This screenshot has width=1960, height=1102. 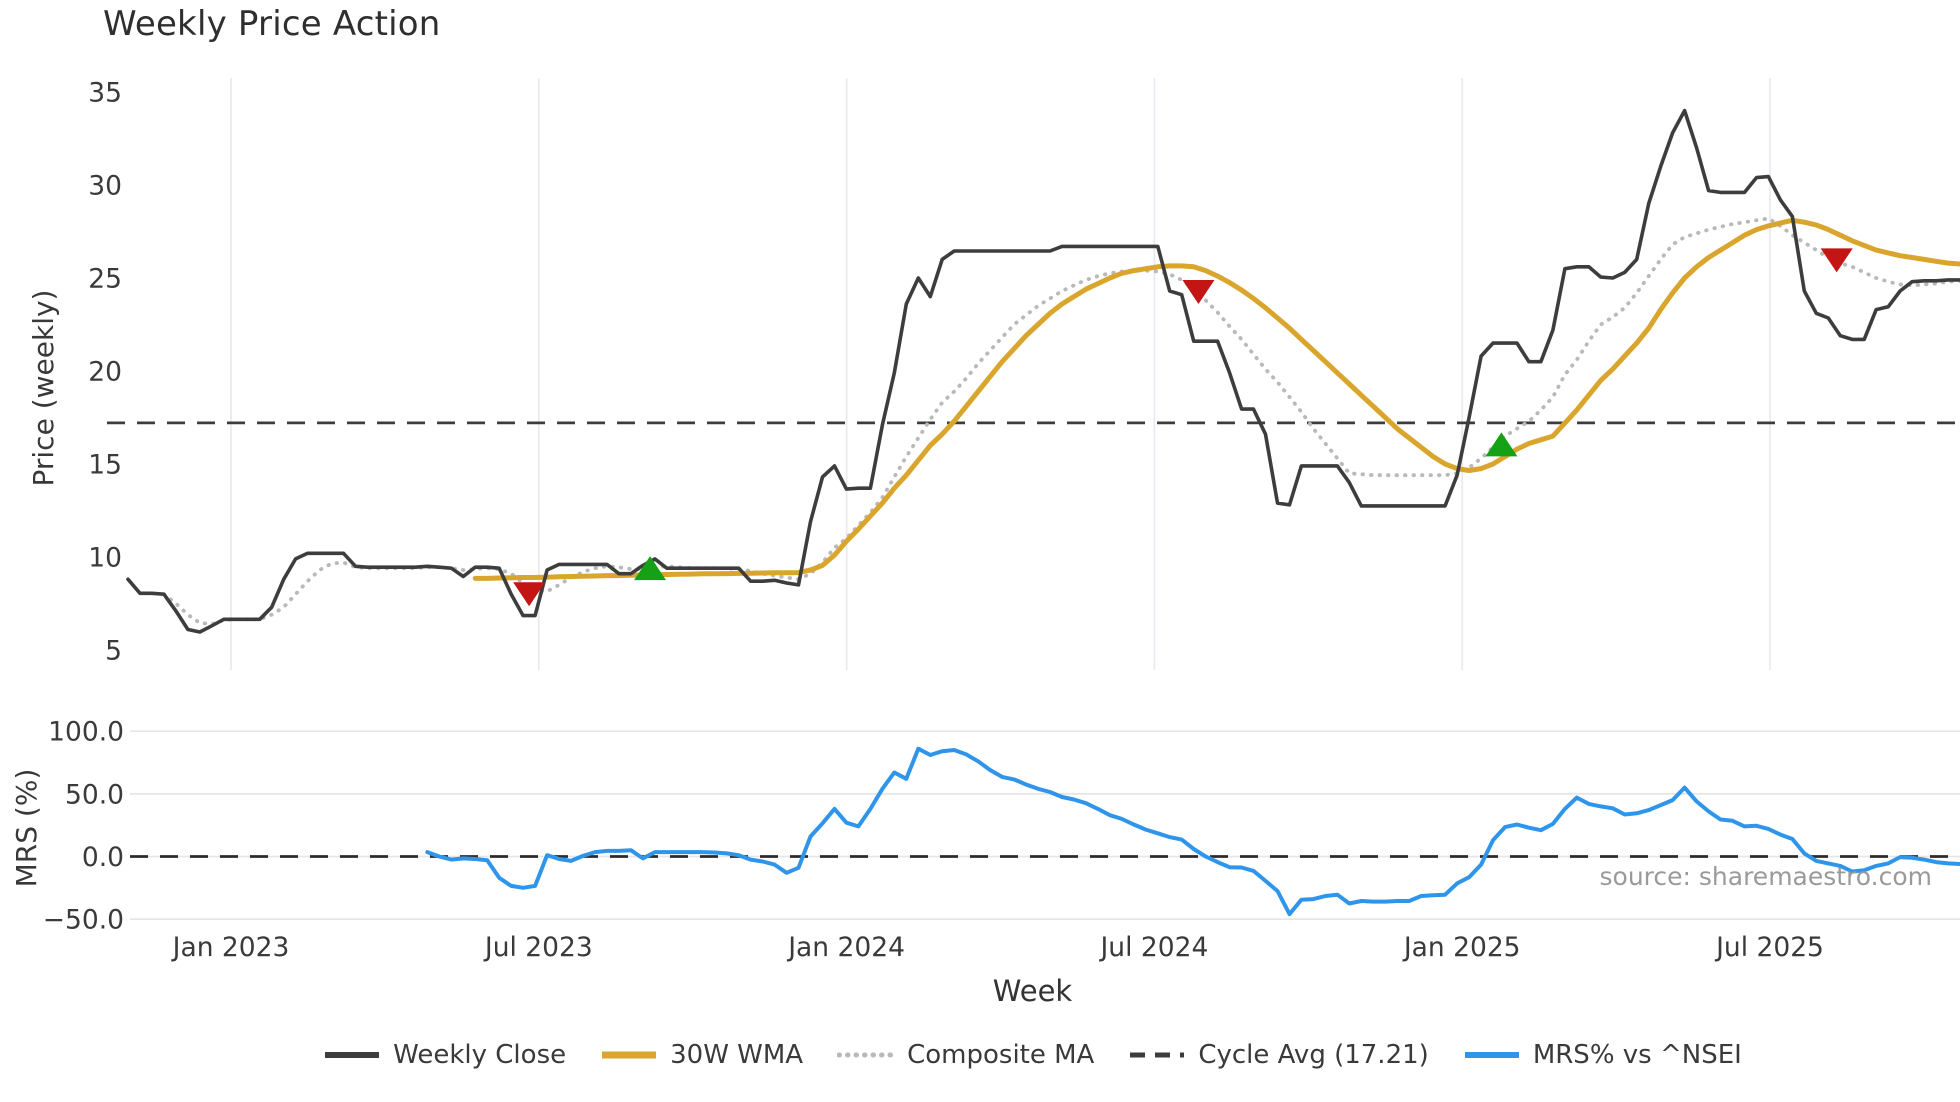 I want to click on y-tick-label-price: 35, so click(x=105, y=93).